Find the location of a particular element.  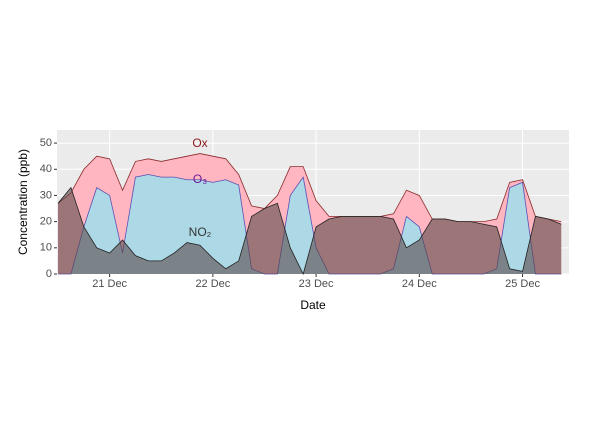

x-tick-label: 24 Dec is located at coordinates (419, 284).